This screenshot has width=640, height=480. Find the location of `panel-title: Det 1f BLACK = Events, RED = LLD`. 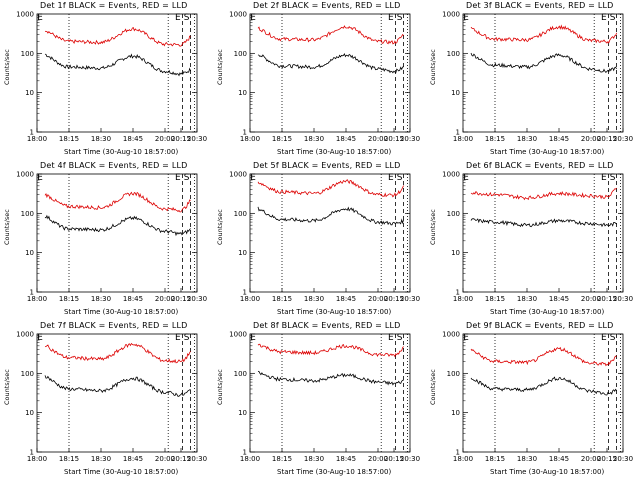

panel-title: Det 1f BLACK = Events, RED = LLD is located at coordinates (114, 5).